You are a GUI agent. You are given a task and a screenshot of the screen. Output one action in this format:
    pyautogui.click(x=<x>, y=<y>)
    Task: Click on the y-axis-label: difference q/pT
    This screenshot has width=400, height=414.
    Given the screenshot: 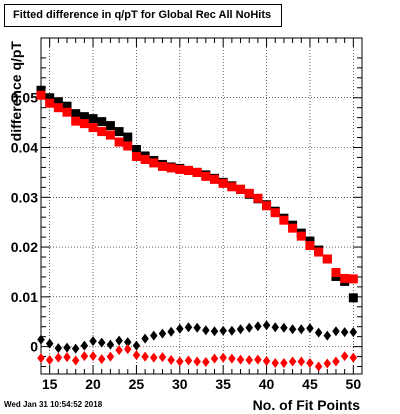 What is the action you would take?
    pyautogui.click(x=16, y=91)
    